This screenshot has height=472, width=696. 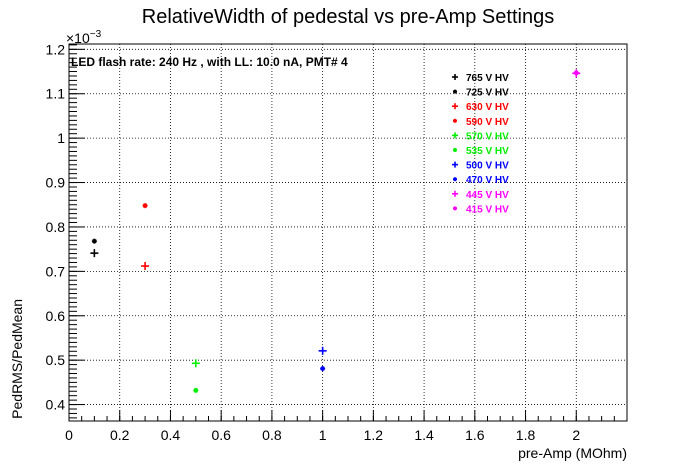 What do you see at coordinates (78, 38) in the screenshot?
I see `y-axis-exponent-base: ×10` at bounding box center [78, 38].